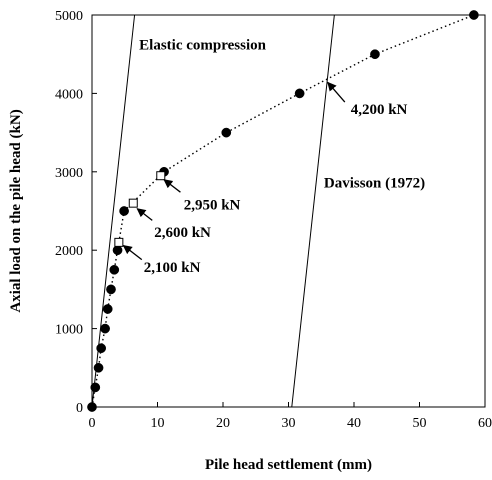 Image resolution: width=492 pixels, height=480 pixels. Describe the element at coordinates (223, 423) in the screenshot. I see `x-tick-label: 20` at that location.